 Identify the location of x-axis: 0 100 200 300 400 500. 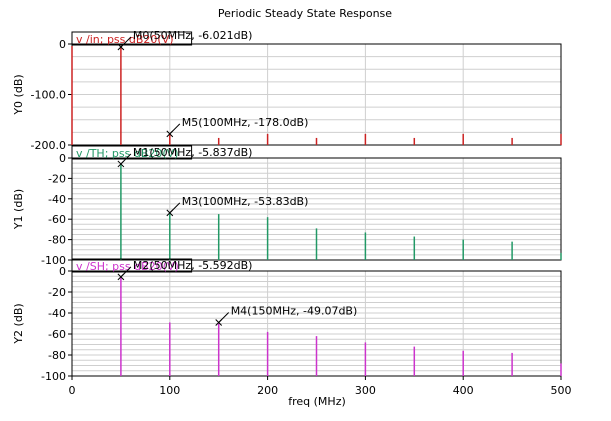
(320, 386).